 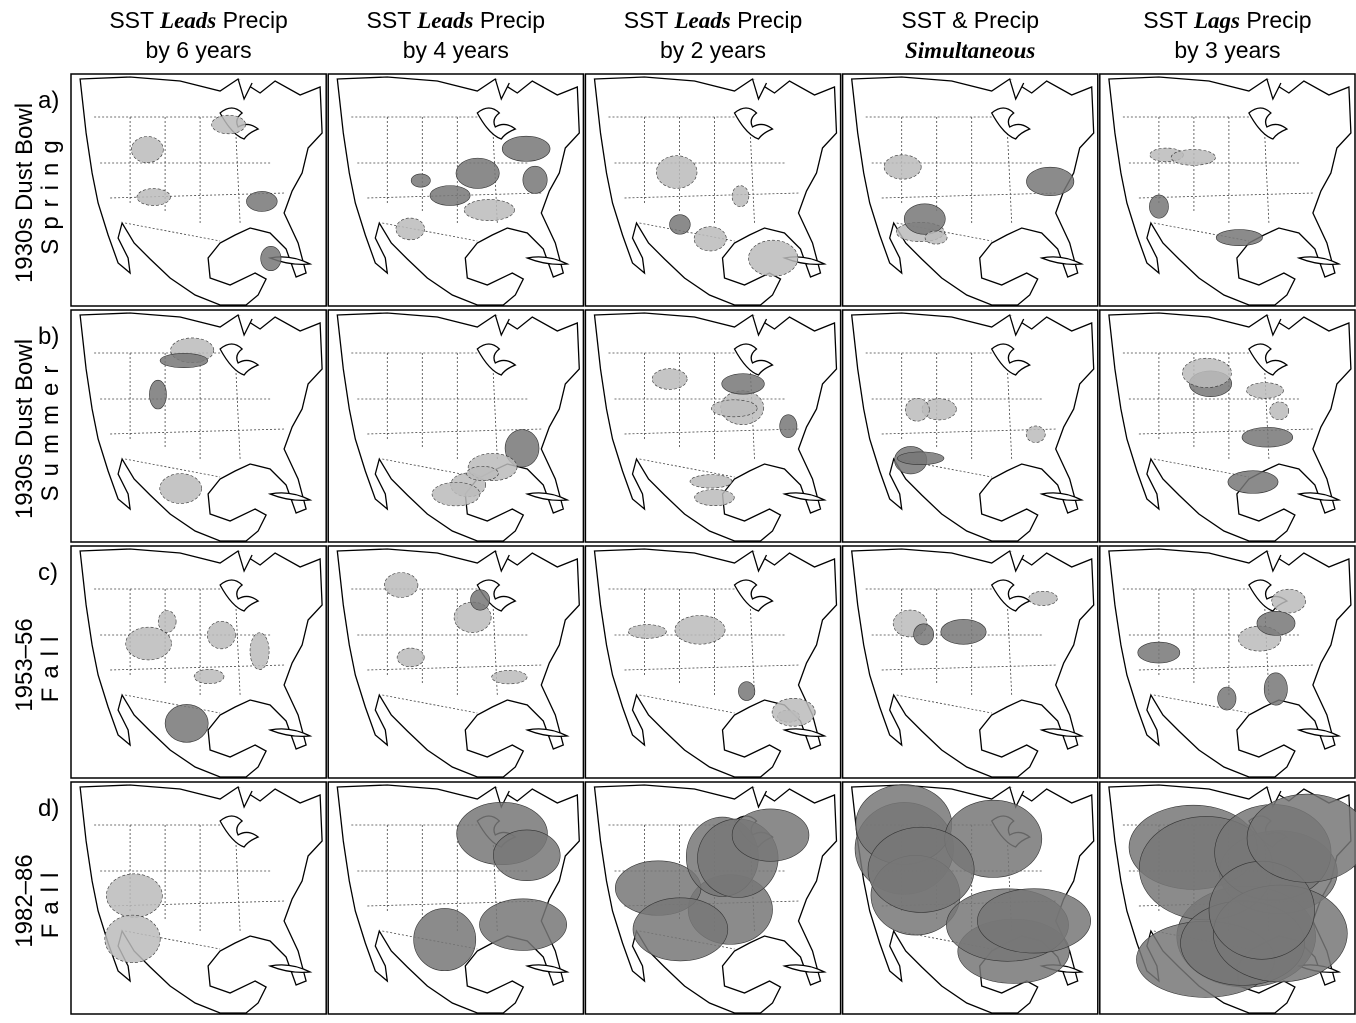 I want to click on header-part: by 3 years, so click(x=1227, y=50).